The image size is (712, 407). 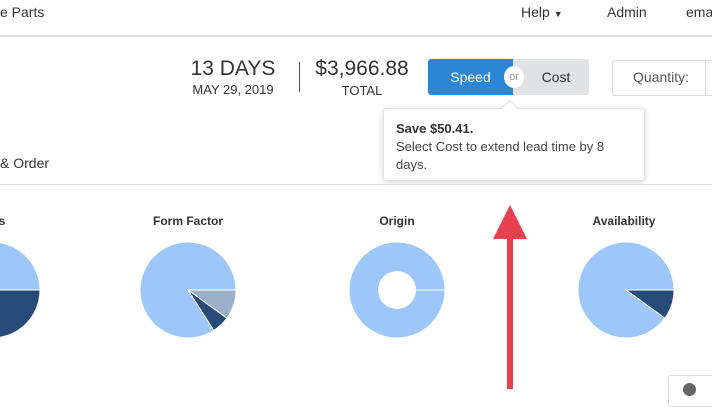 What do you see at coordinates (558, 14) in the screenshot?
I see `caret-down-icon: ▼` at bounding box center [558, 14].